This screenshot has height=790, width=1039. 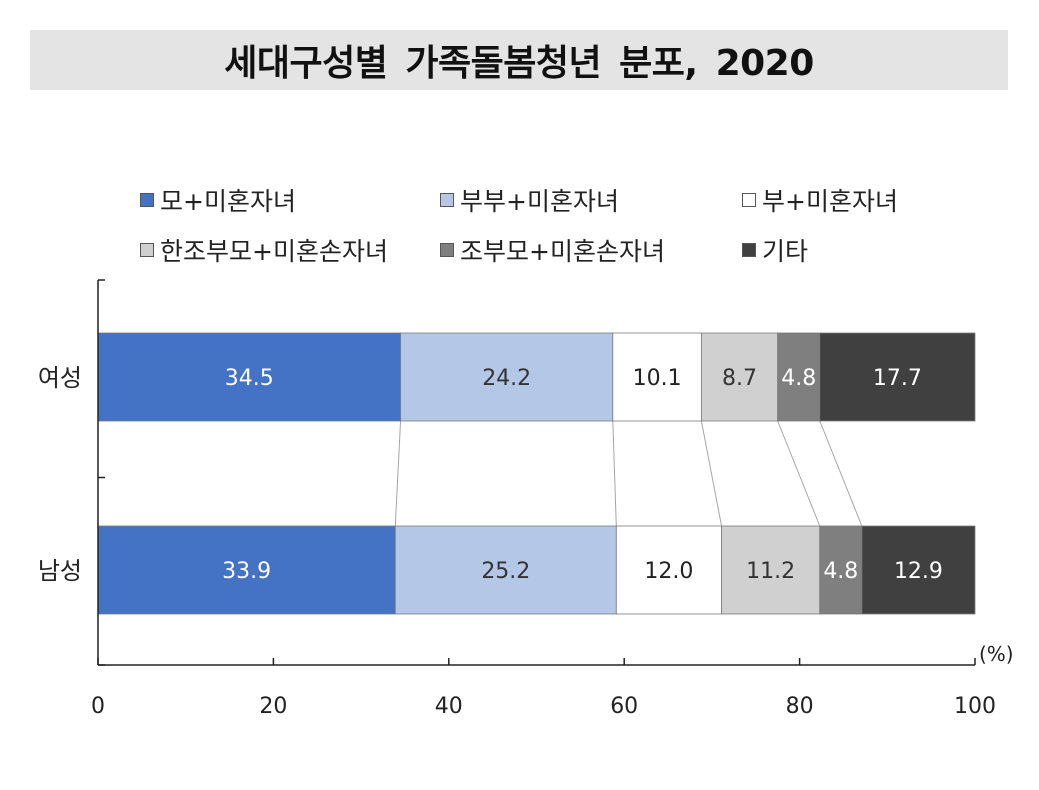 I want to click on legend-swatch-single-grandparent, so click(x=147, y=250).